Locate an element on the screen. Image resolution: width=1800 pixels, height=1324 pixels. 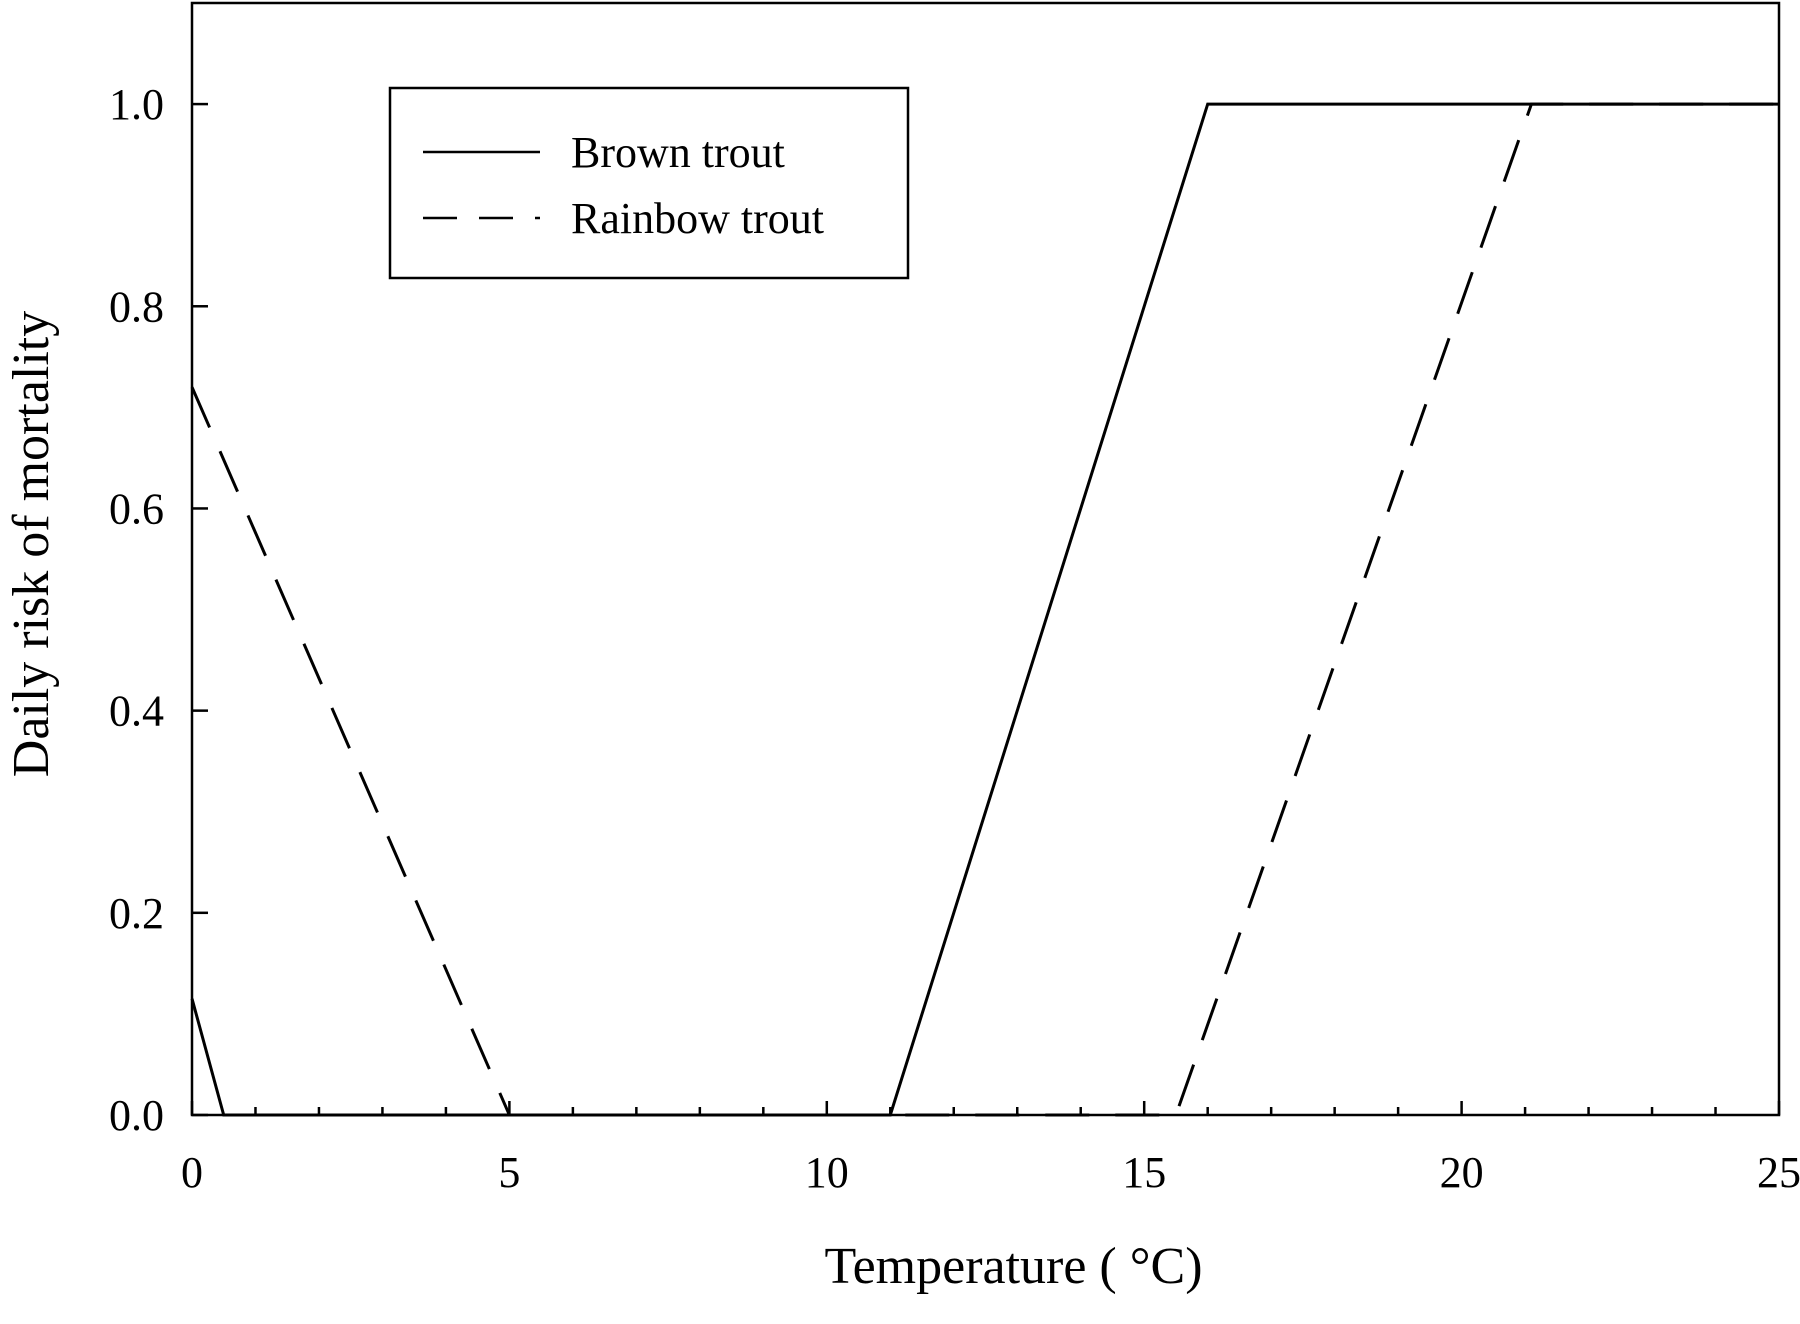
x-tick-label: 0 is located at coordinates (192, 1172).